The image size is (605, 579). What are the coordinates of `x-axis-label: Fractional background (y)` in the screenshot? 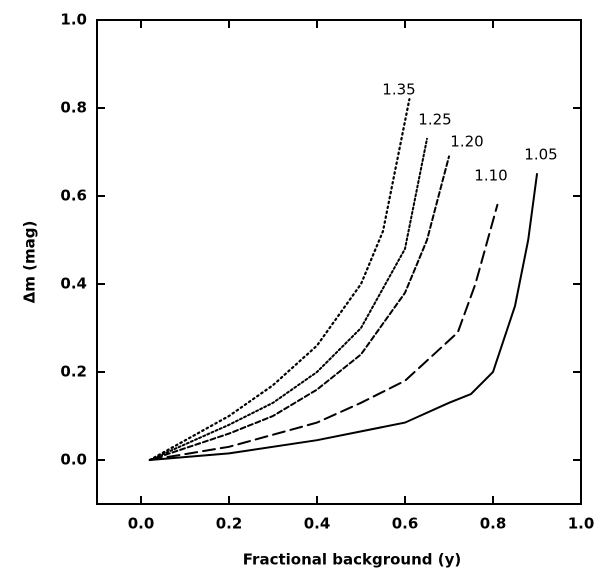 It's located at (352, 560).